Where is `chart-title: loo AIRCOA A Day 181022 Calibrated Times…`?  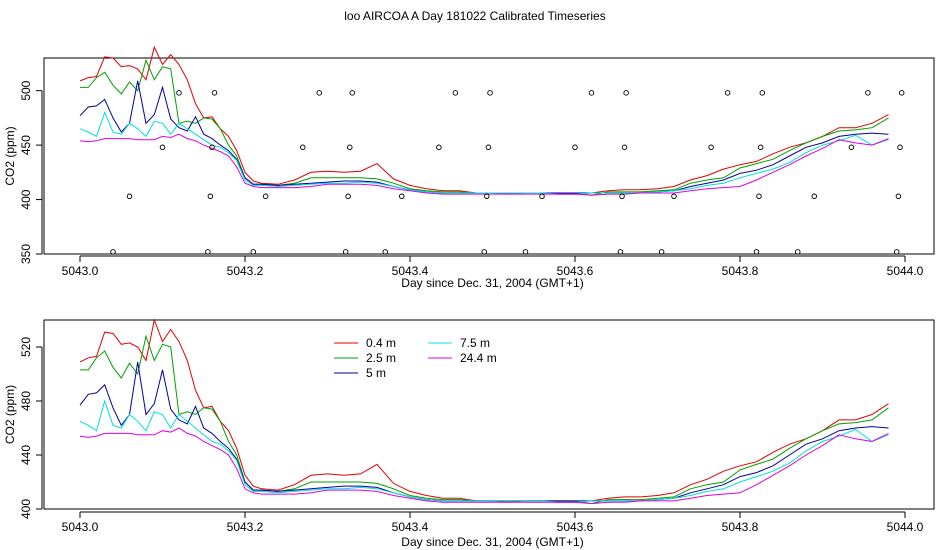 chart-title: loo AIRCOA A Day 181022 Calibrated Times… is located at coordinates (475, 16).